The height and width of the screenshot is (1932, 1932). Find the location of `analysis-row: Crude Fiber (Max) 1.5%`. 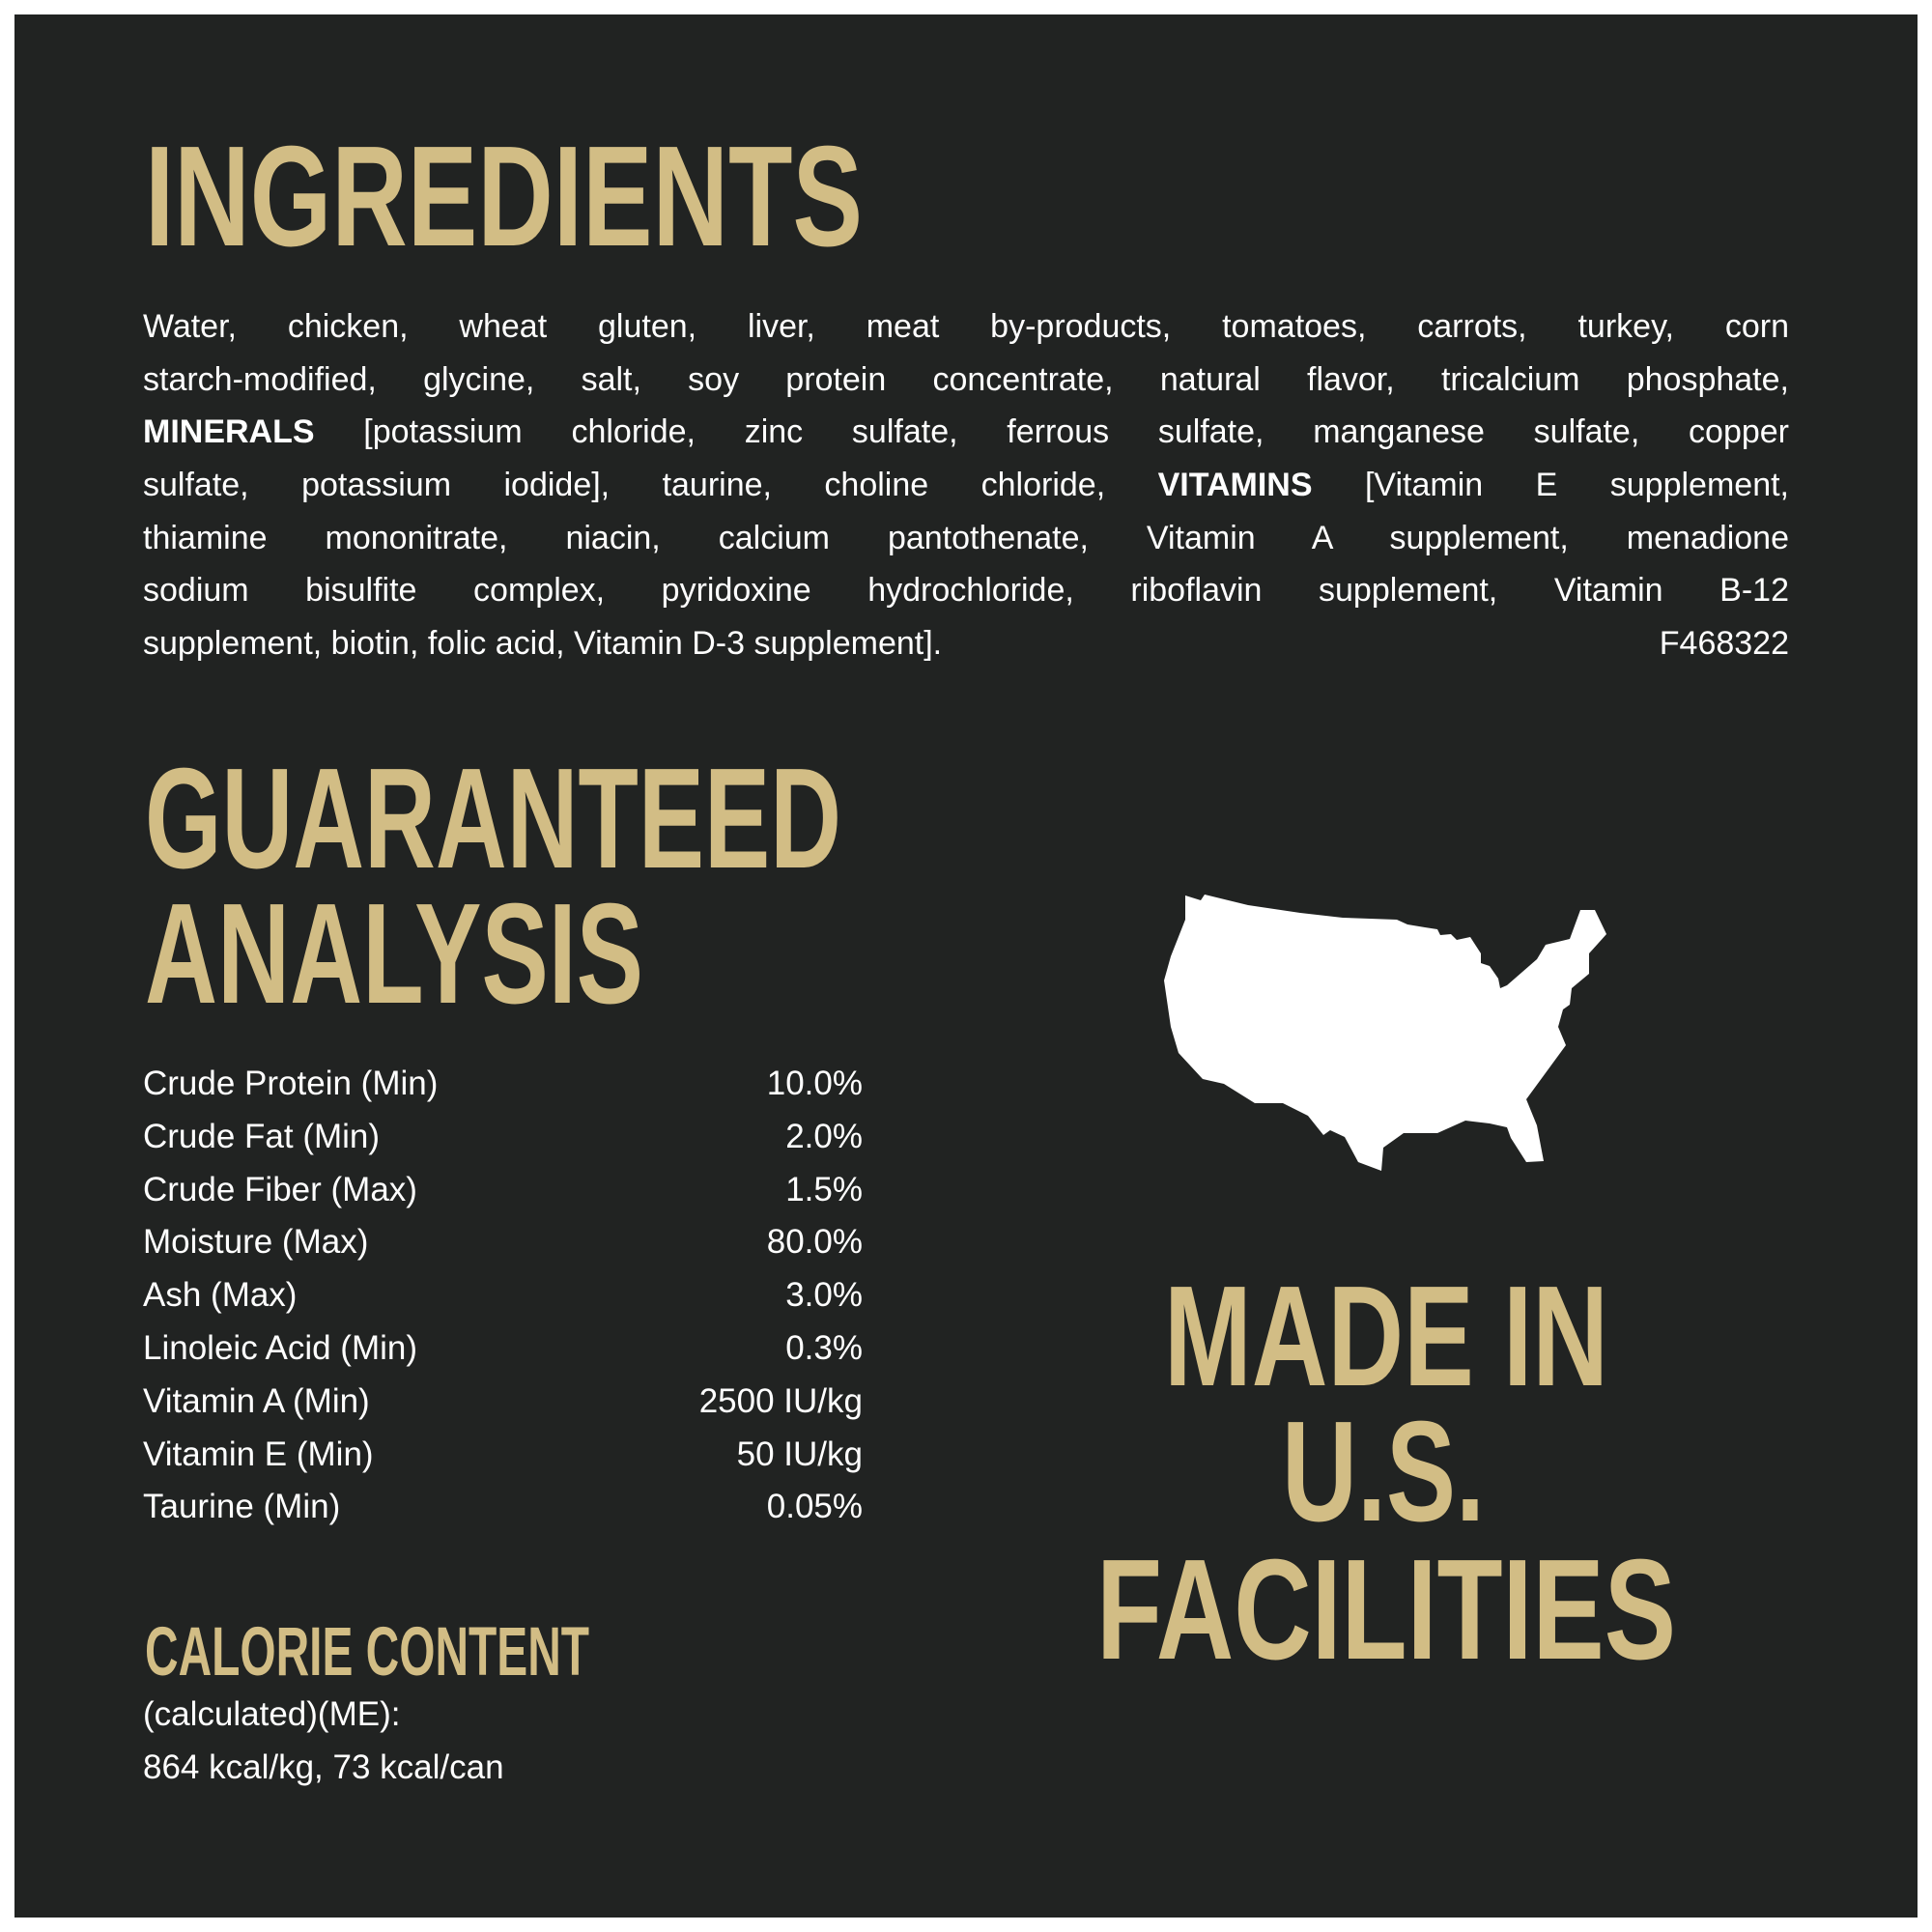

analysis-row: Crude Fiber (Max) 1.5% is located at coordinates (503, 1190).